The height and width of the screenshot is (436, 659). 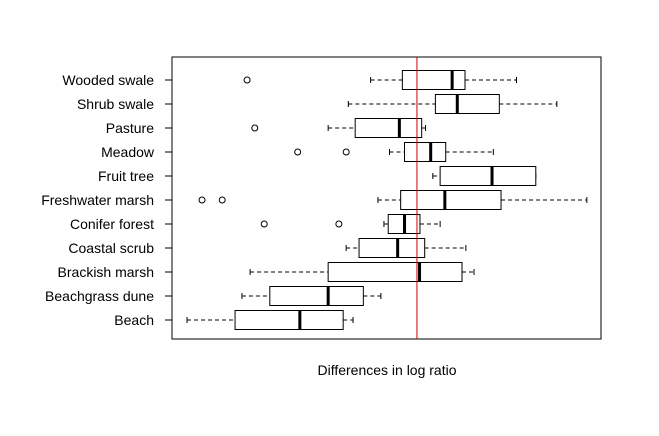 What do you see at coordinates (97, 200) in the screenshot?
I see `category-label: Freshwater marsh` at bounding box center [97, 200].